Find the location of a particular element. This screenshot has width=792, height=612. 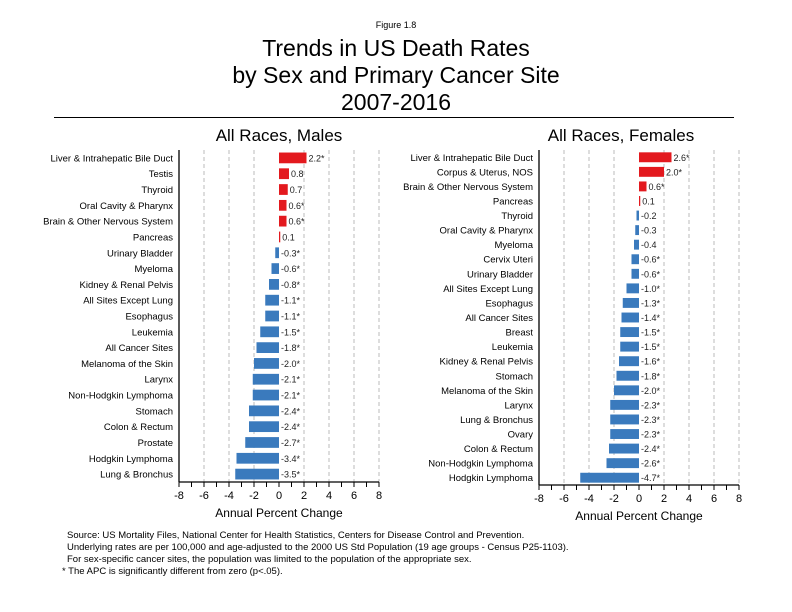

data-label-males: 0.1 is located at coordinates (288, 237).